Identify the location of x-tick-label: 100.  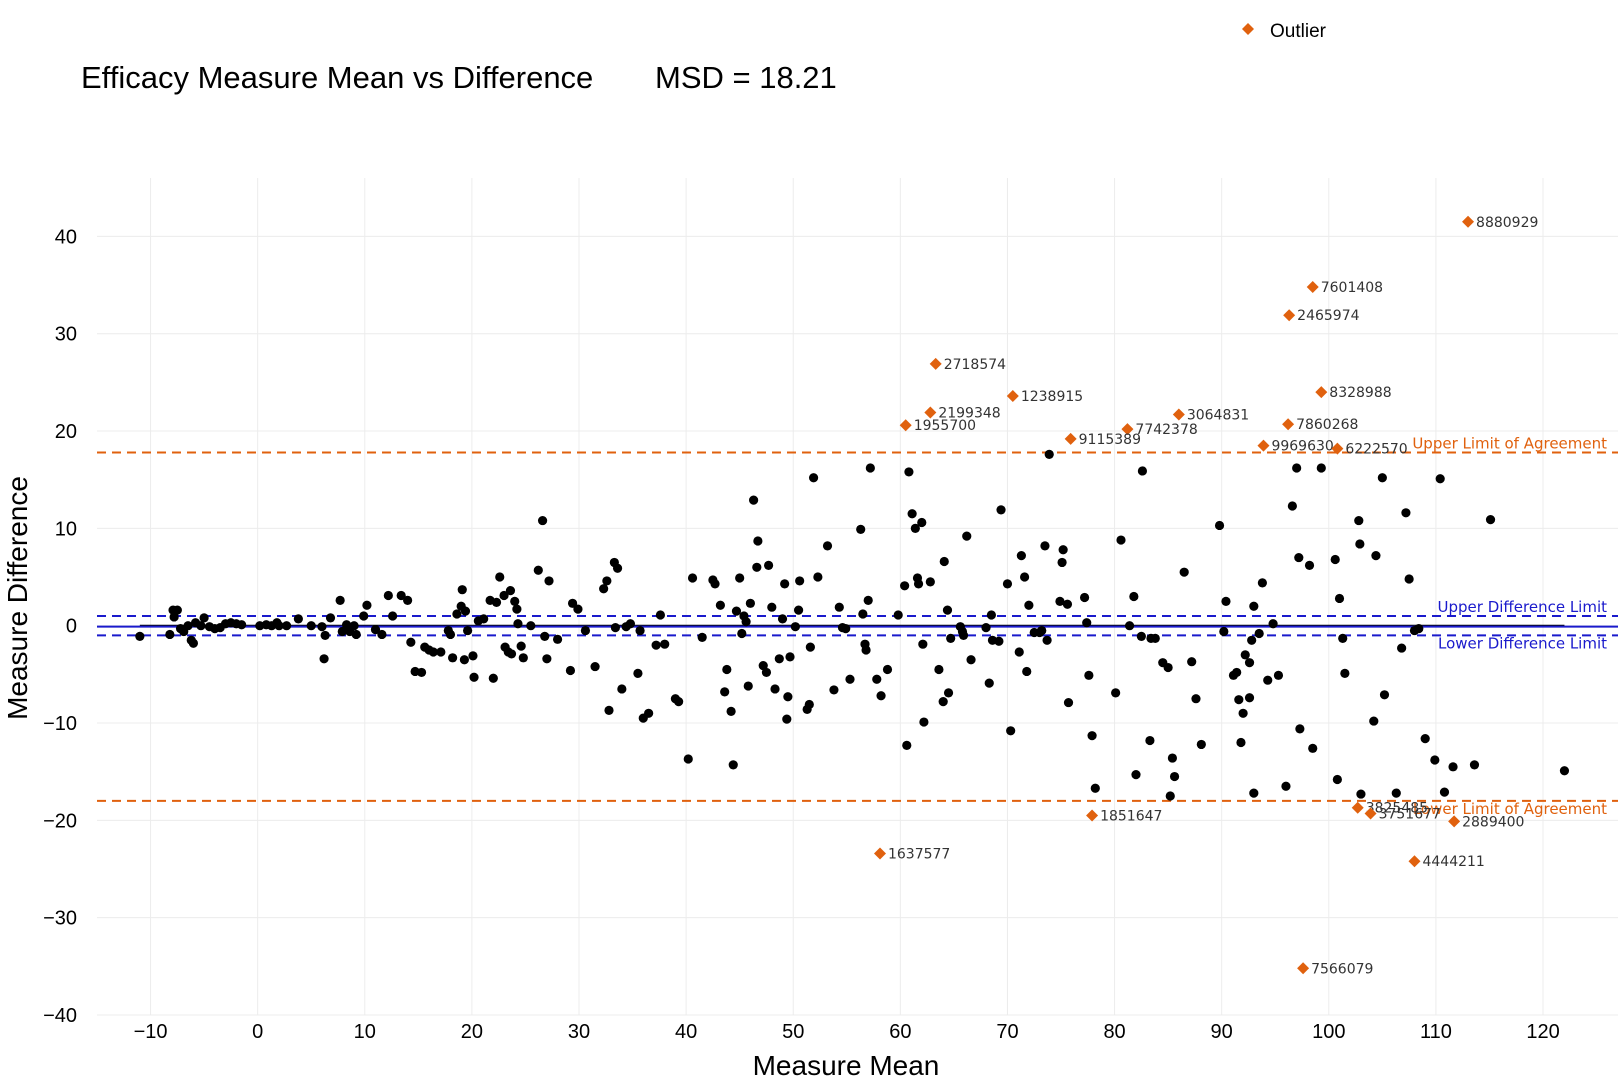
(1328, 1032).